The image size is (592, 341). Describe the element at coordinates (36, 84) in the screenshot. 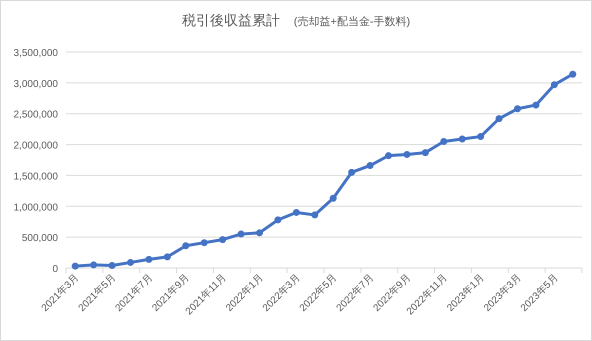

I see `y-tick-label: 3,000,000` at that location.